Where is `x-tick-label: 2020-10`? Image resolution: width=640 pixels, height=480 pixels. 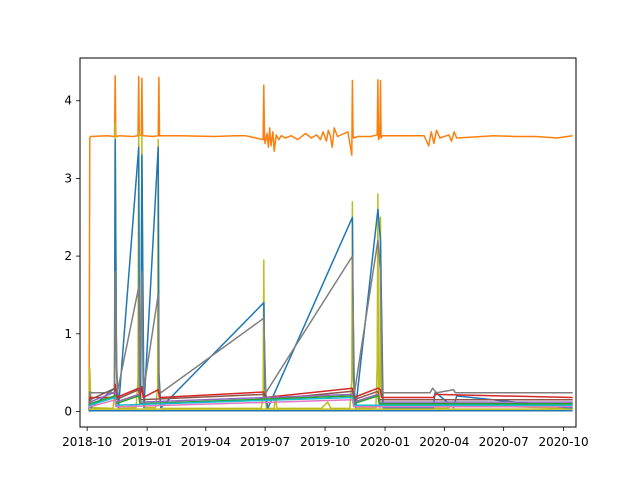 x-tick-label: 2020-10 is located at coordinates (564, 442).